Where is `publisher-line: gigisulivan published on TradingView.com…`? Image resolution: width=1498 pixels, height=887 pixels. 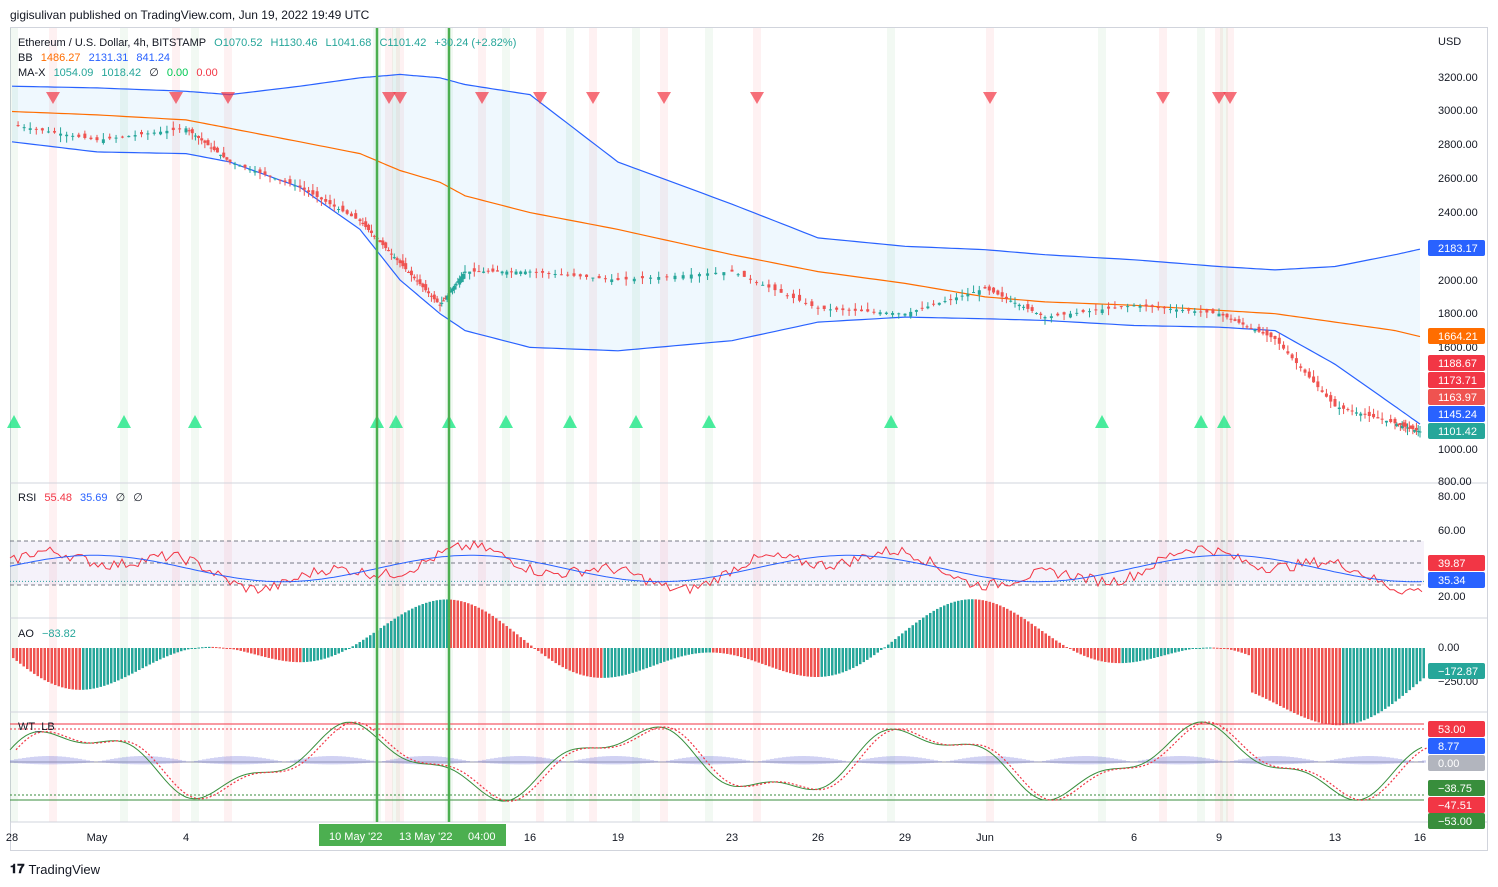 publisher-line: gigisulivan published on TradingView.com… is located at coordinates (190, 15).